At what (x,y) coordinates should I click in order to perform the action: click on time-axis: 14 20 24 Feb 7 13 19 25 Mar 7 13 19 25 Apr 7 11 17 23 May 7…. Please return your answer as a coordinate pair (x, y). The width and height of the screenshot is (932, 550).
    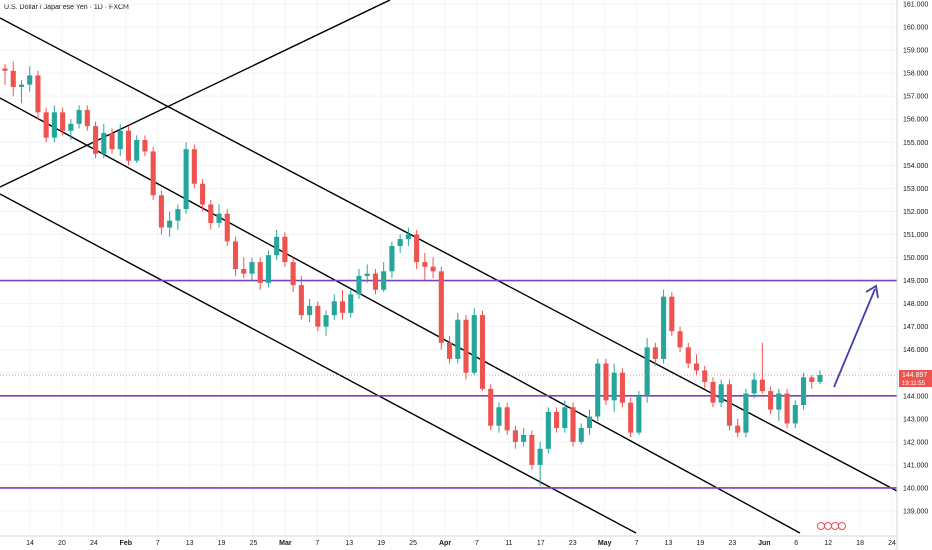
    Looking at the image, I should click on (448, 541).